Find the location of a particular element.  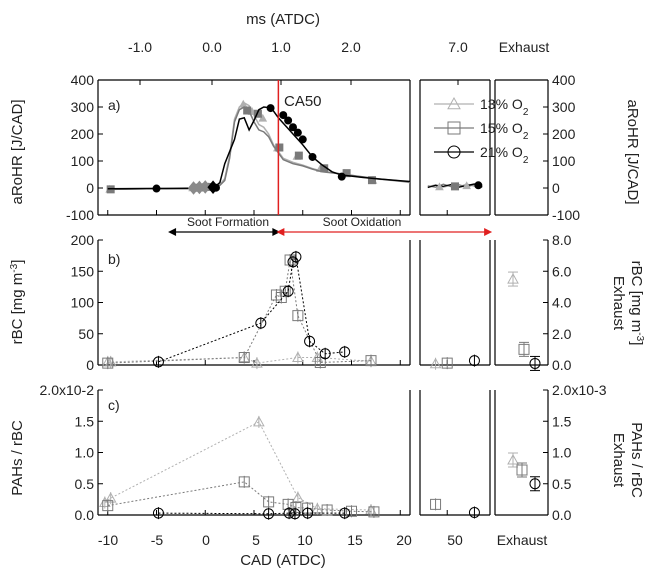

top-tick-label: 1.0 is located at coordinates (281, 47).